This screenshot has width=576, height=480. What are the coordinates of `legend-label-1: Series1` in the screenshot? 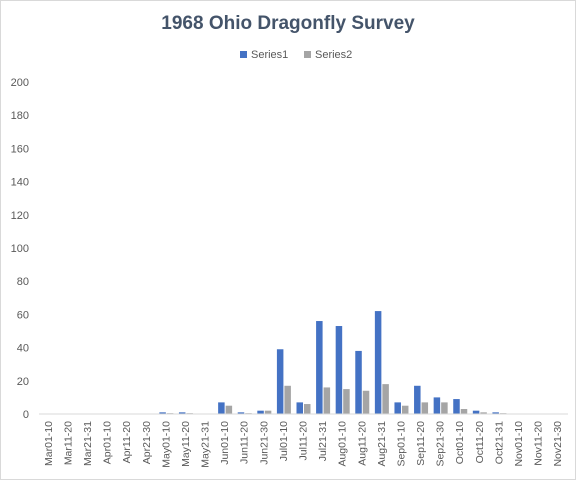 It's located at (269, 55).